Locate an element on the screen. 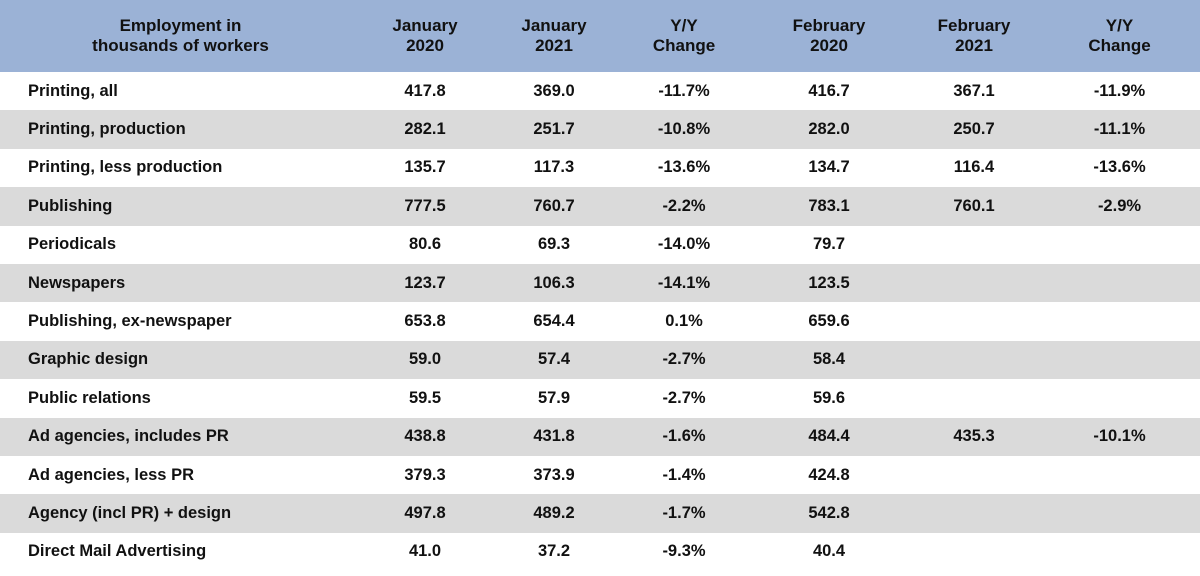  table-row: Public relations 59.5 57.9 -2.7% 59.6 is located at coordinates (600, 398).